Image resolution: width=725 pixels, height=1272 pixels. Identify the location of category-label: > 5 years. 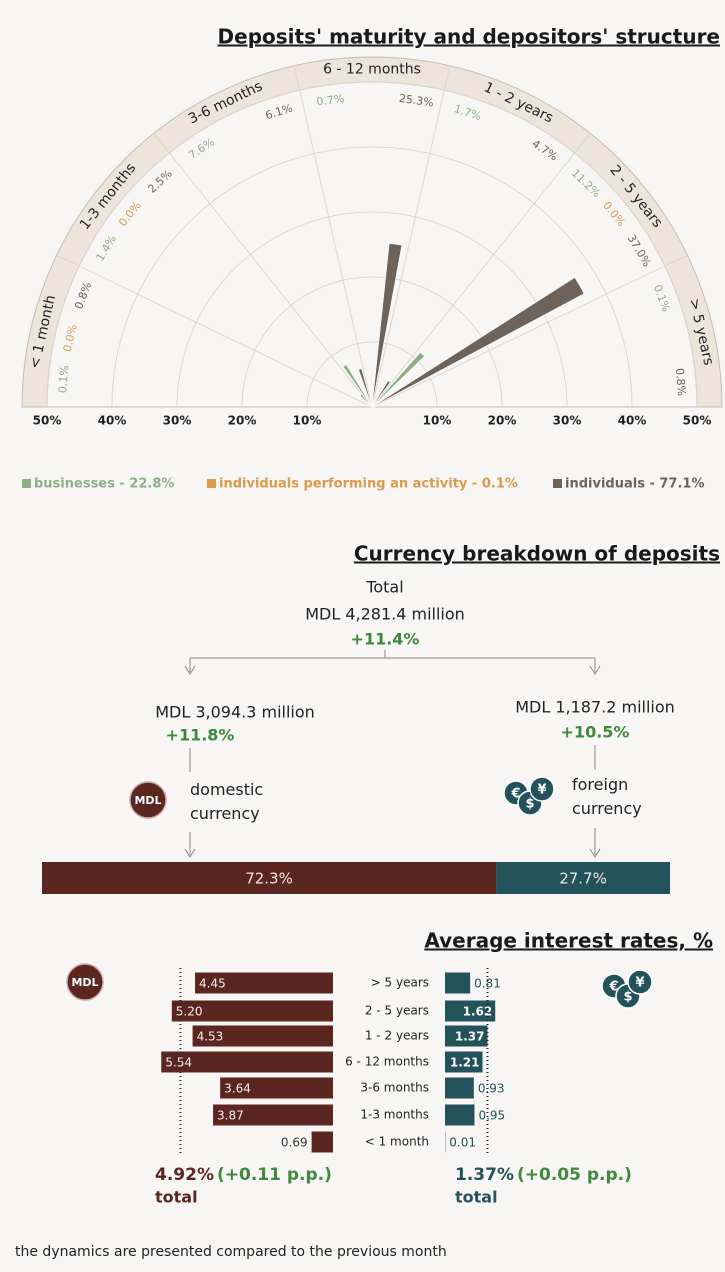
(400, 983).